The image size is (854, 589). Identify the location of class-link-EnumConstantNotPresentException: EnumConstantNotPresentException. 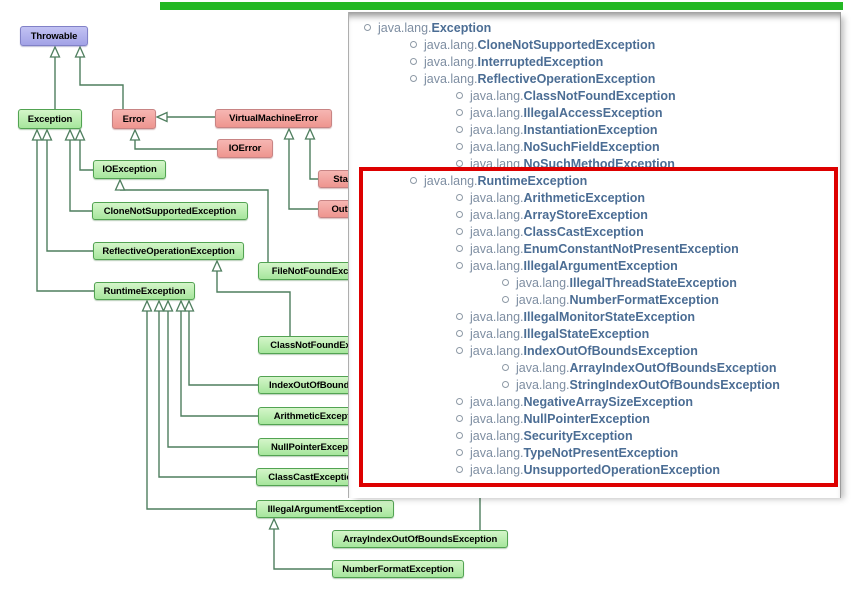
(631, 249).